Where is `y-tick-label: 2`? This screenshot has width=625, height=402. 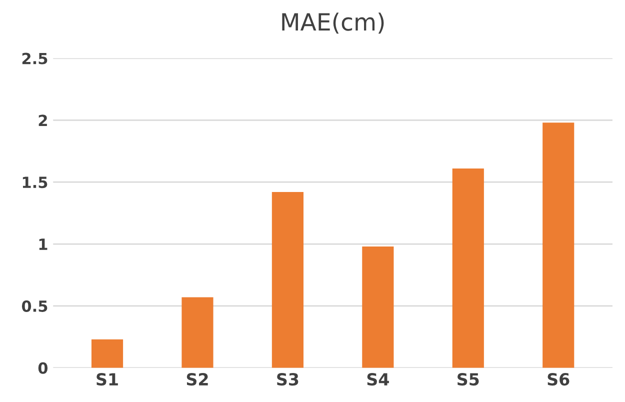 y-tick-label: 2 is located at coordinates (42, 120).